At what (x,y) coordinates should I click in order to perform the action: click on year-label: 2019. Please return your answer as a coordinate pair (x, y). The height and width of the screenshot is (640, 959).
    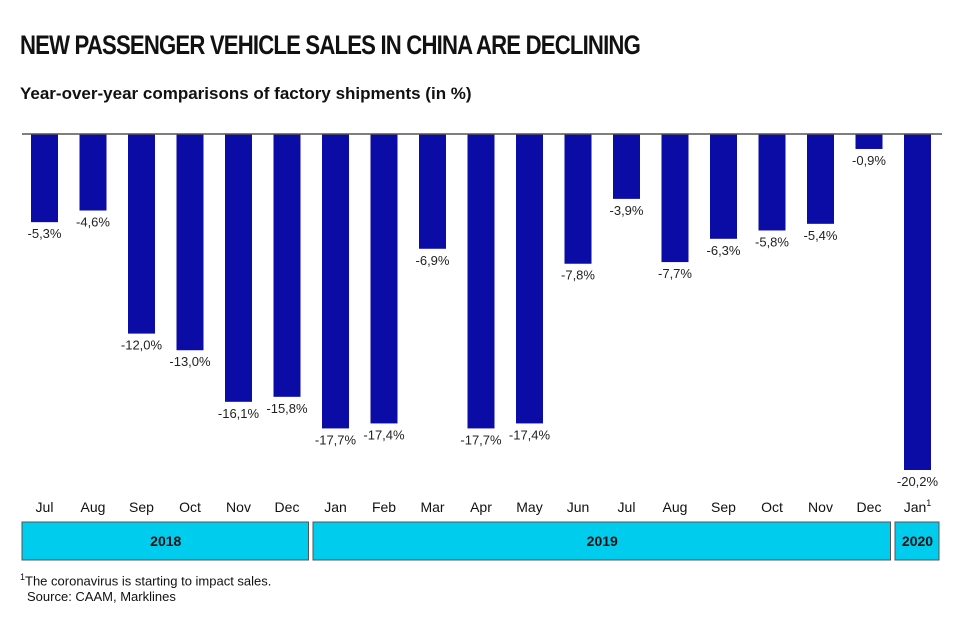
    Looking at the image, I should click on (602, 541).